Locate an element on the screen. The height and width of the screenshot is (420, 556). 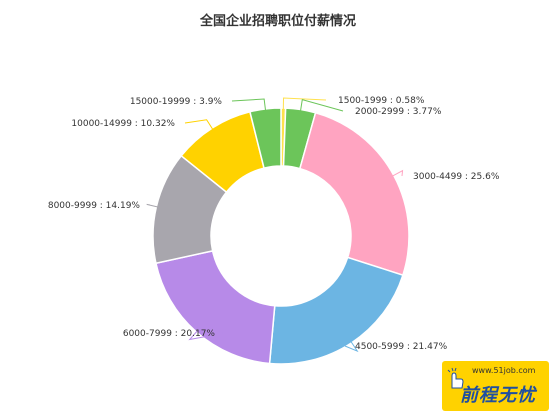
slice-label: 2000-2999 : 3.77% is located at coordinates (398, 112).